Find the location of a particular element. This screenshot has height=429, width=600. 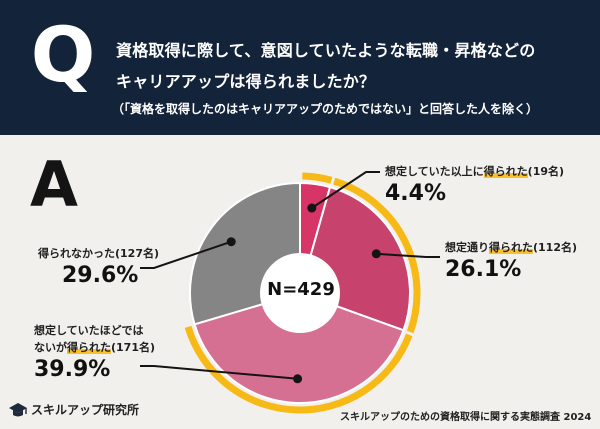

slice-label-1-highlight: 得られた is located at coordinates (511, 247).